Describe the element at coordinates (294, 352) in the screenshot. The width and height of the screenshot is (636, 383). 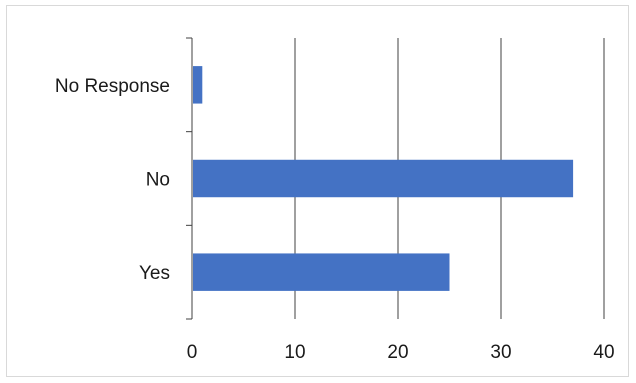
I see `x-tick-label: 10` at that location.